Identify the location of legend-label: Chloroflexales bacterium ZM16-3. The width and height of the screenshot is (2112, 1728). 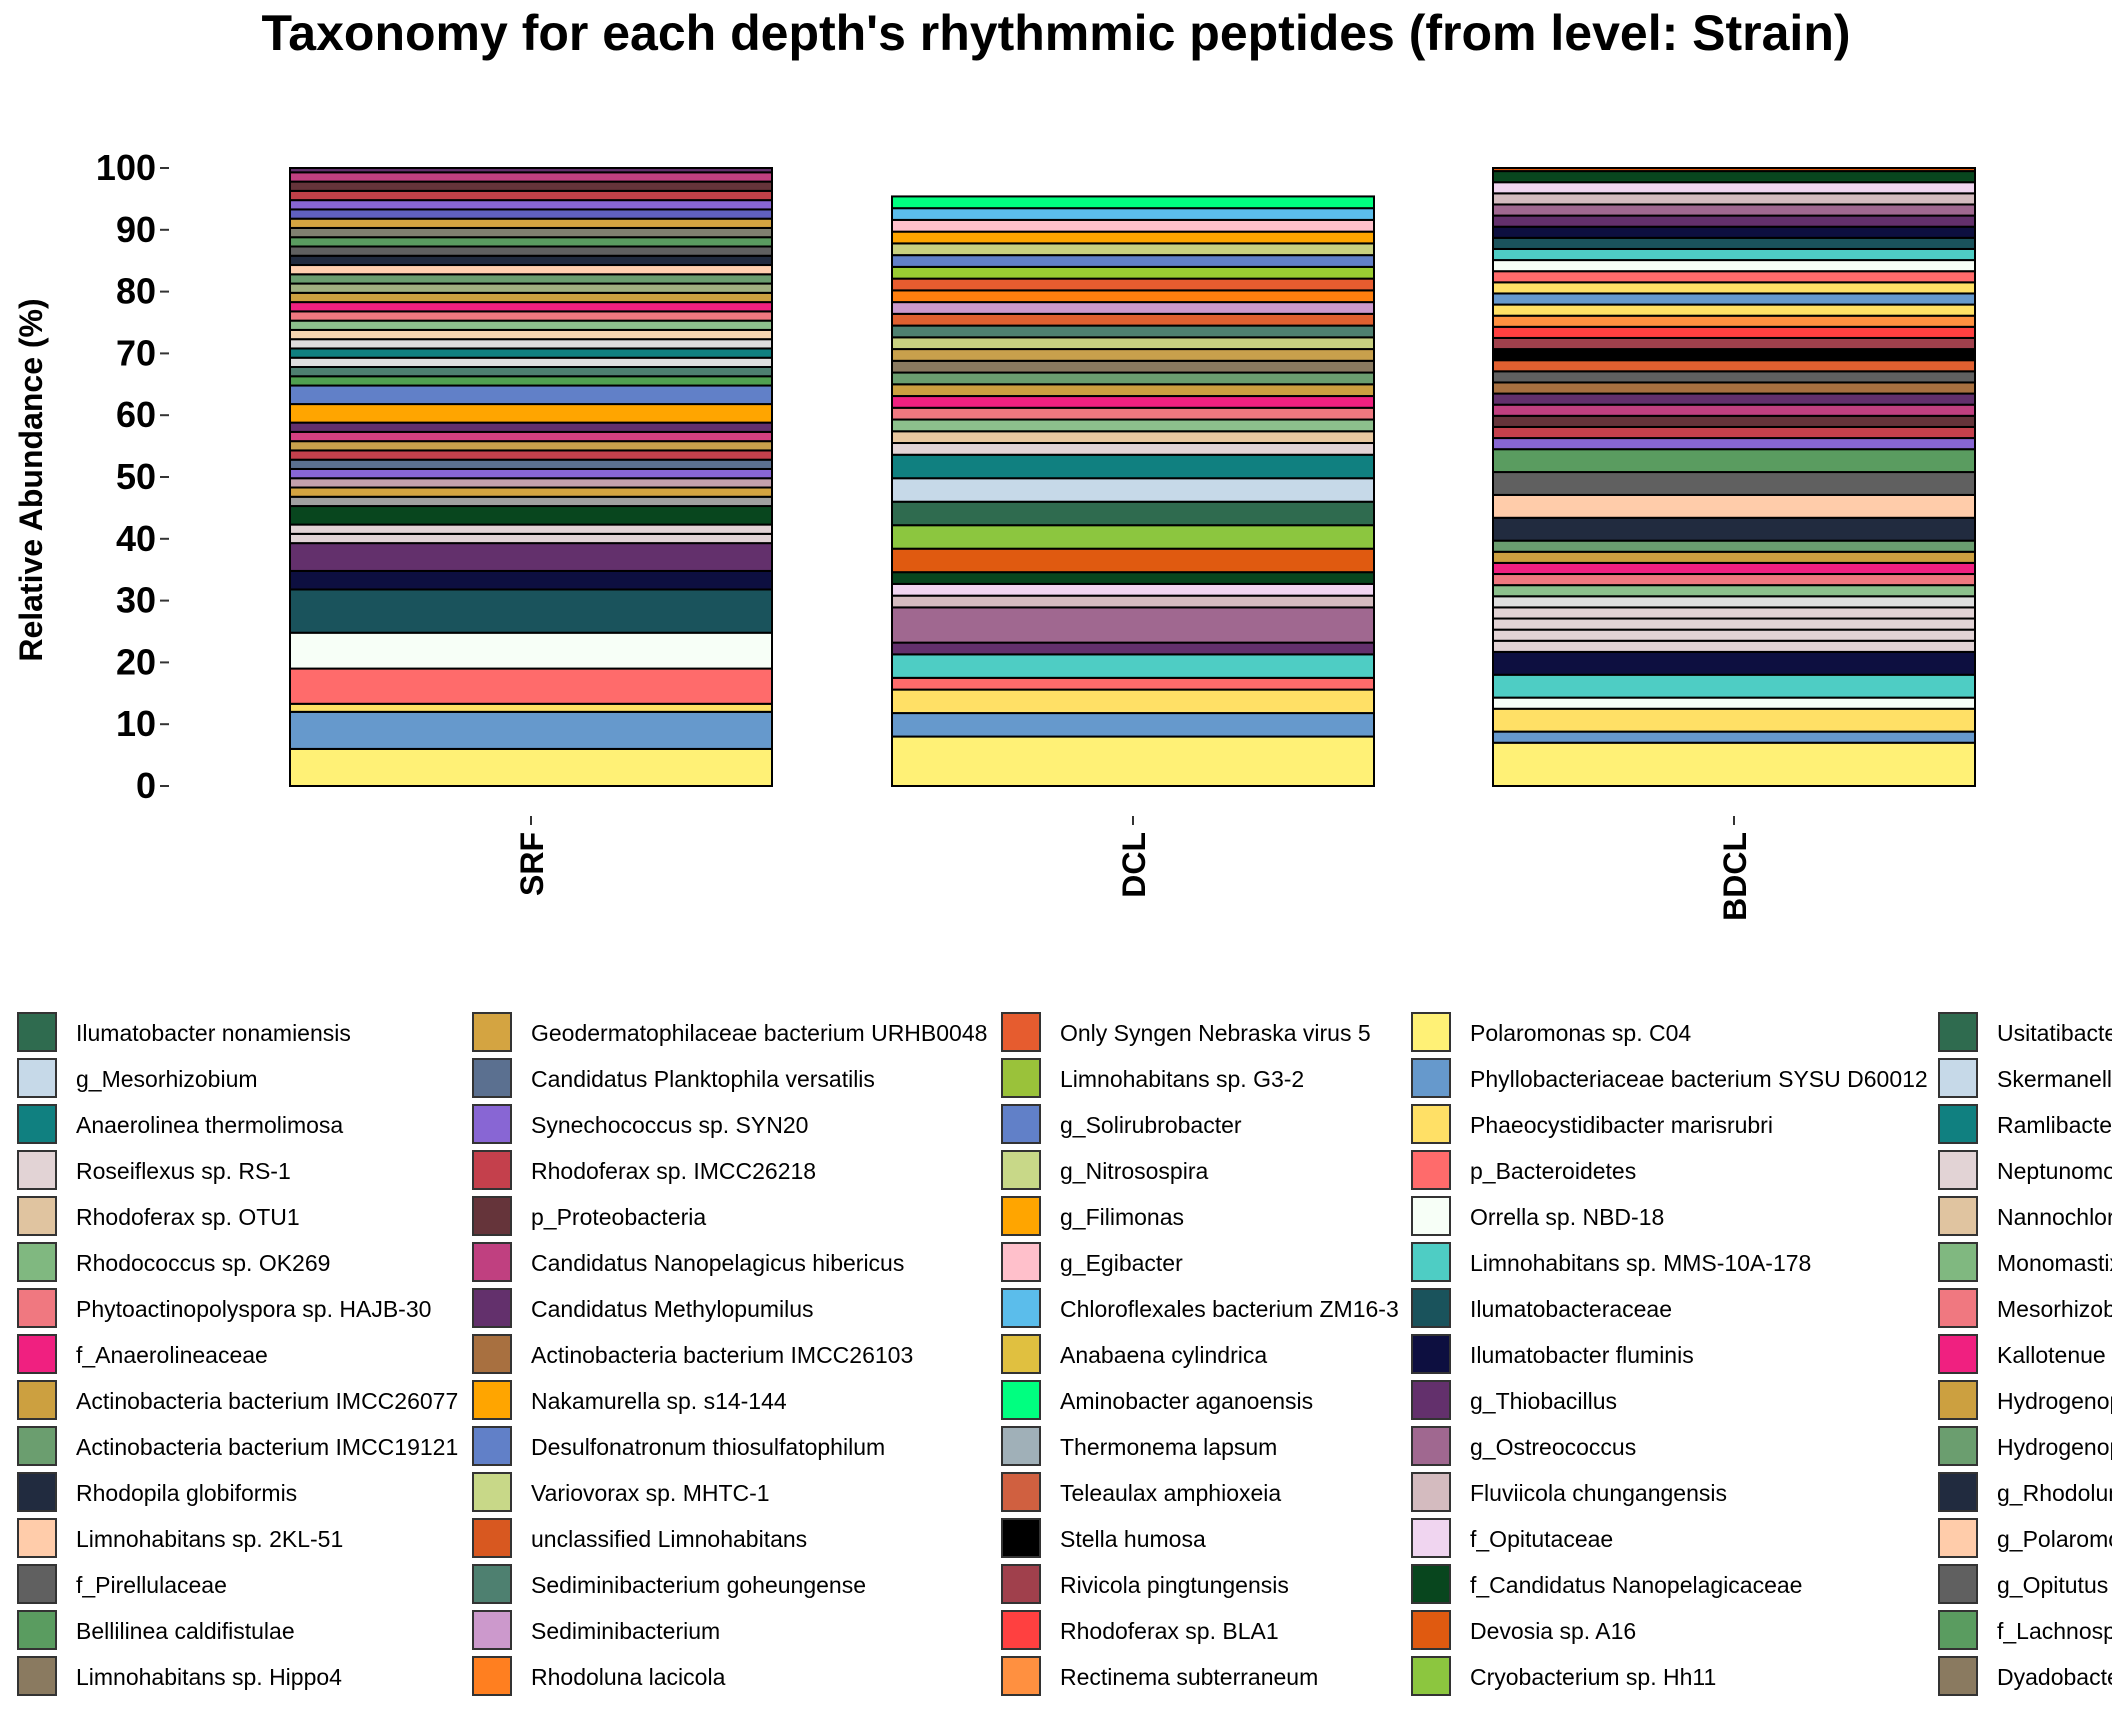
(1229, 1309).